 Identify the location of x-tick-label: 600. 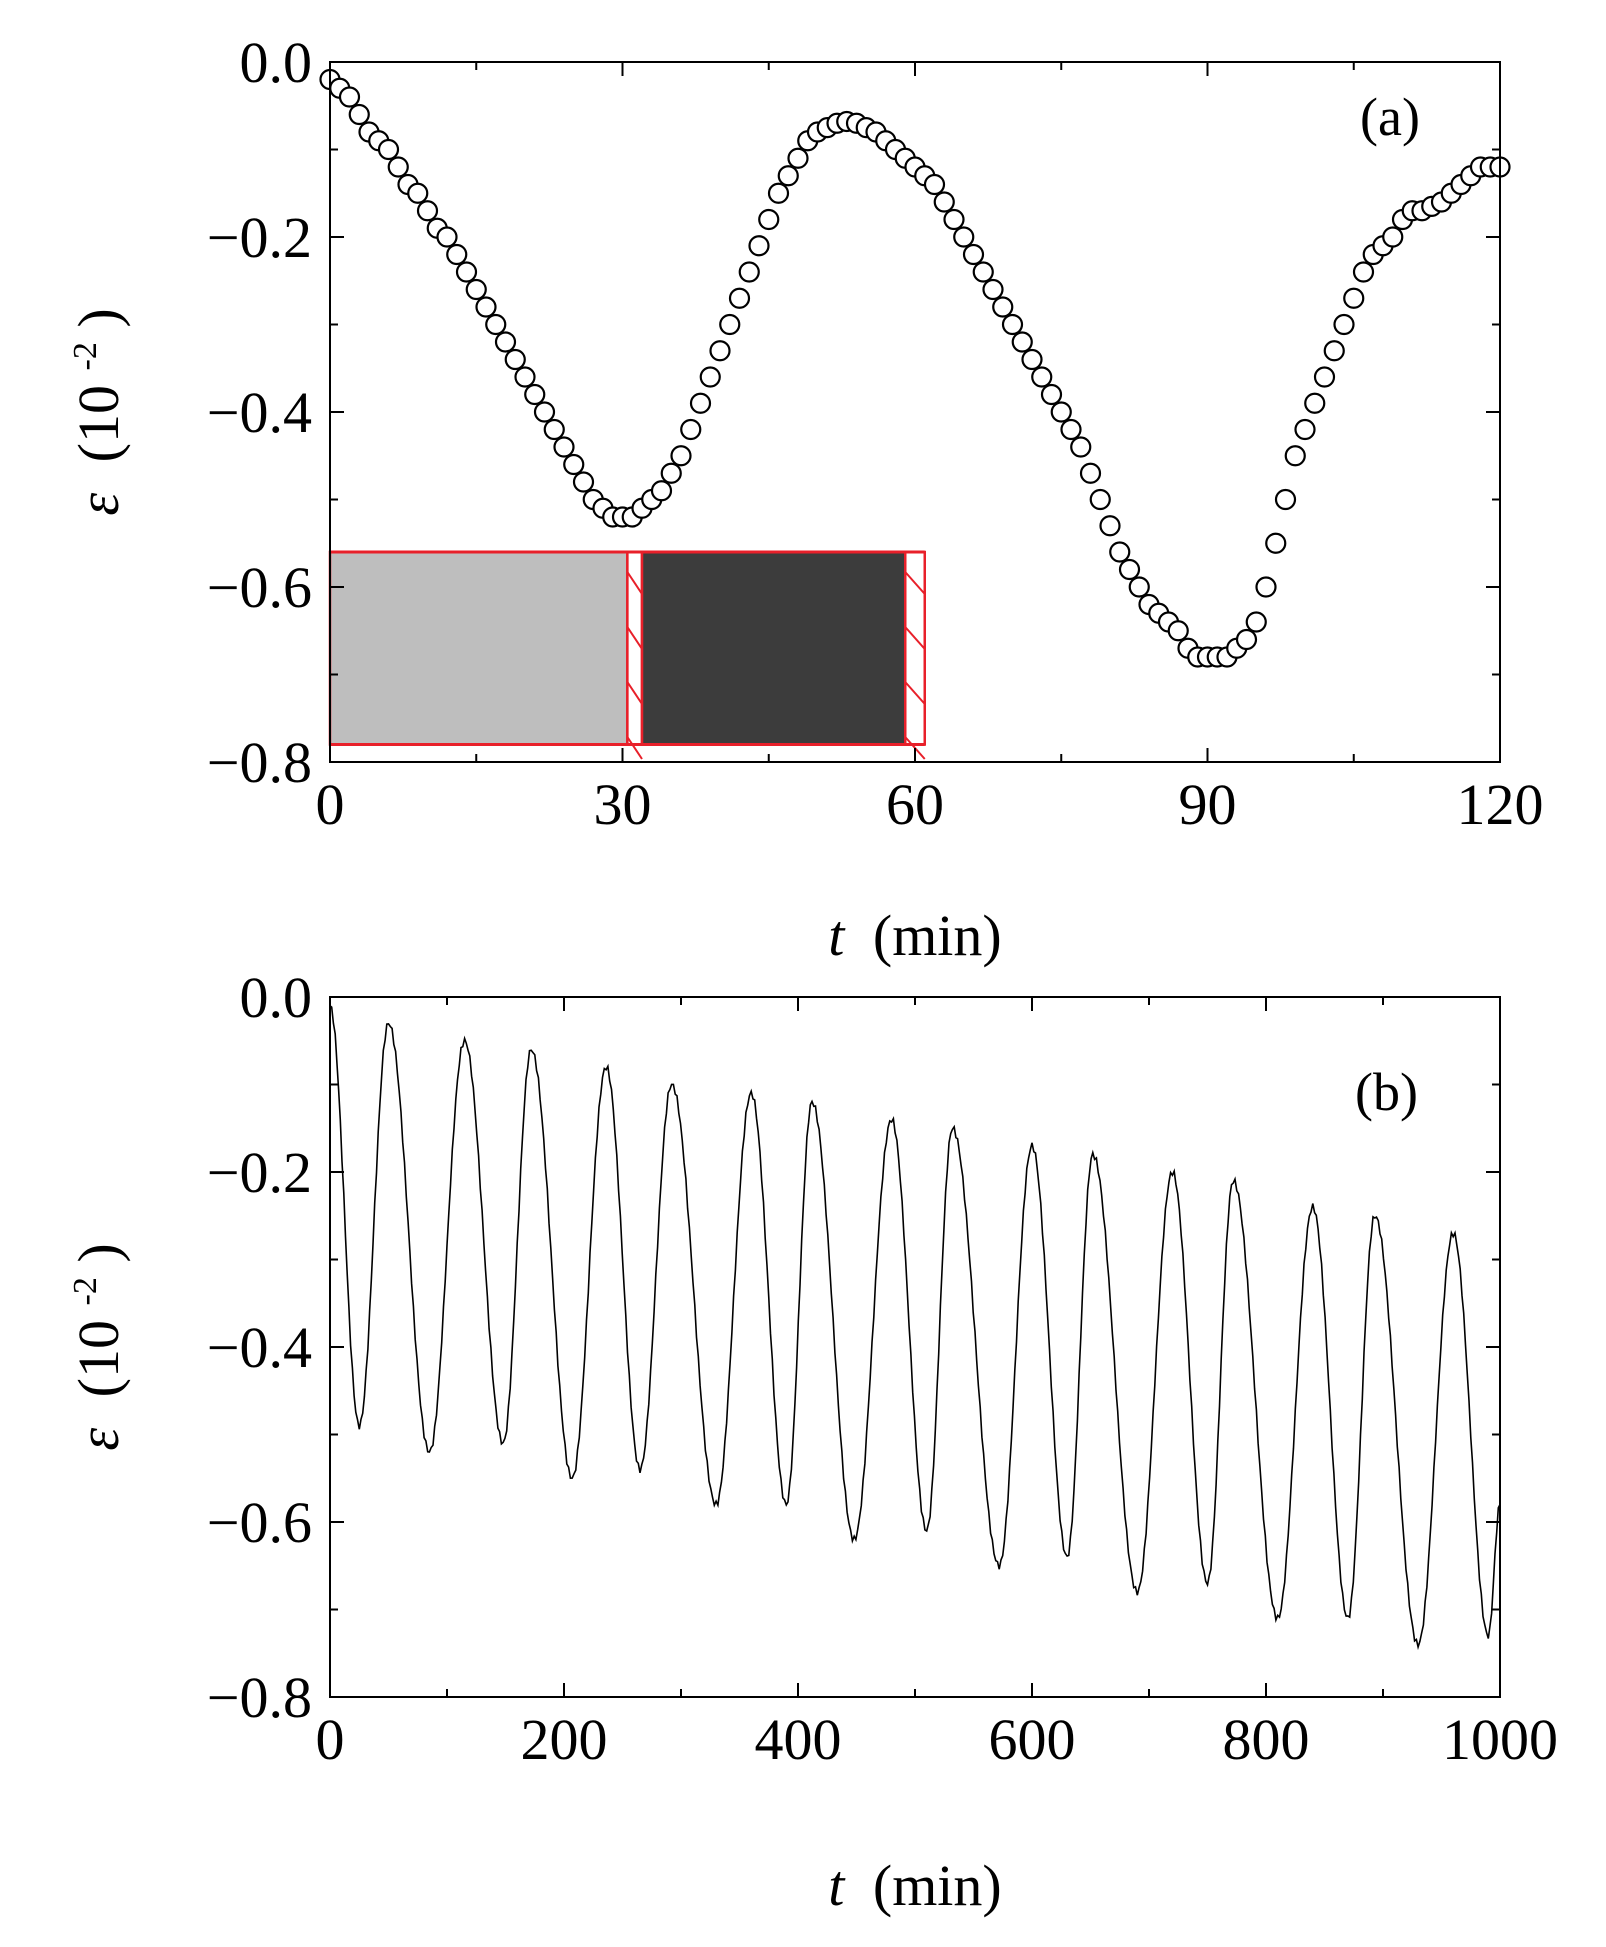
(1032, 1739).